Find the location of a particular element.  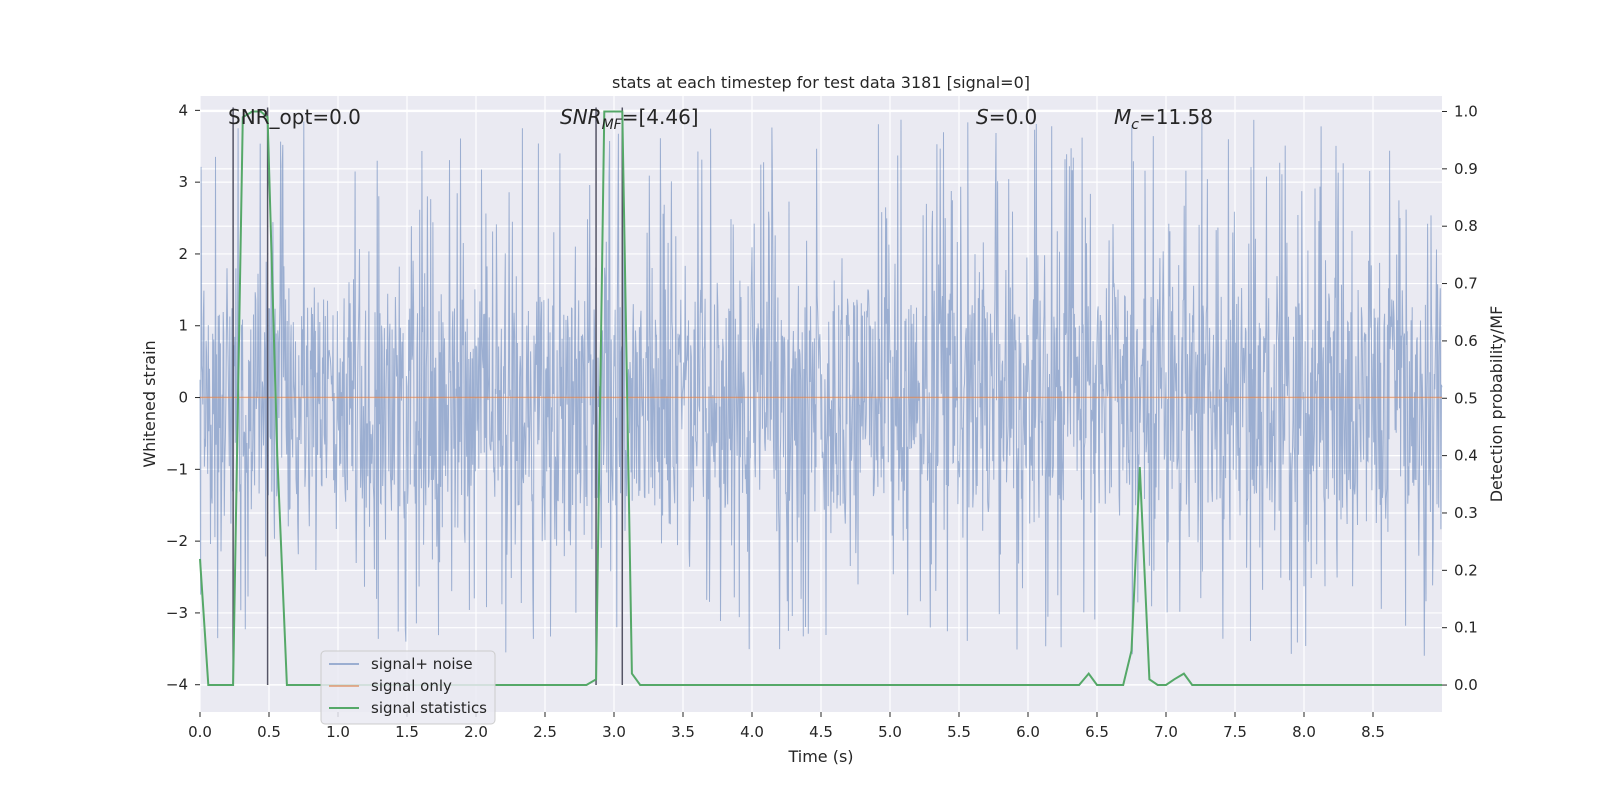

left-tick-label: 1 is located at coordinates (183, 326).